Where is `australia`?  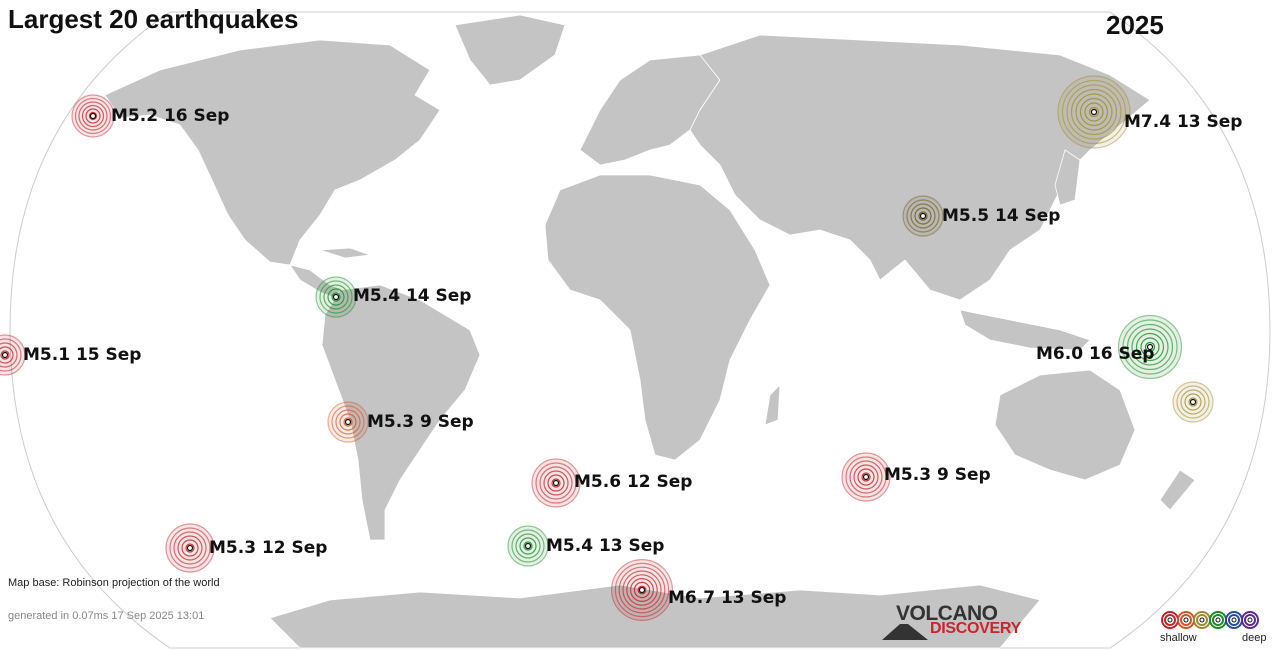 australia is located at coordinates (1065, 425).